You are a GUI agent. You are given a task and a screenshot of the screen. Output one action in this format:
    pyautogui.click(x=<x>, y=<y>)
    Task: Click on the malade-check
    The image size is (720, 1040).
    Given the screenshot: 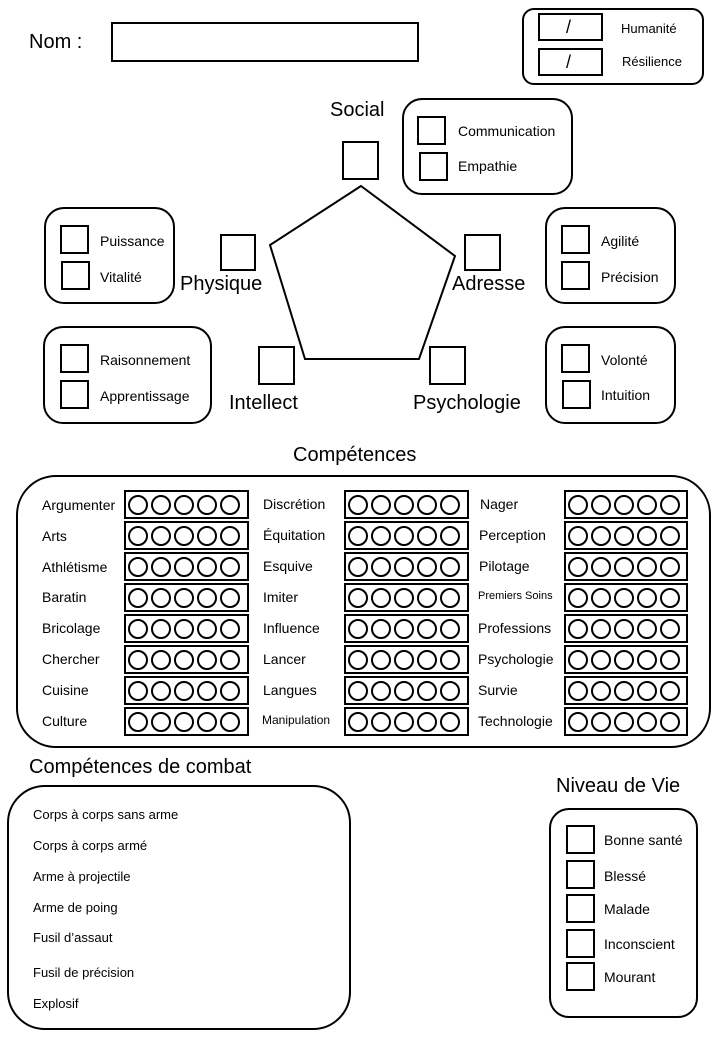 What is the action you would take?
    pyautogui.click(x=580, y=908)
    